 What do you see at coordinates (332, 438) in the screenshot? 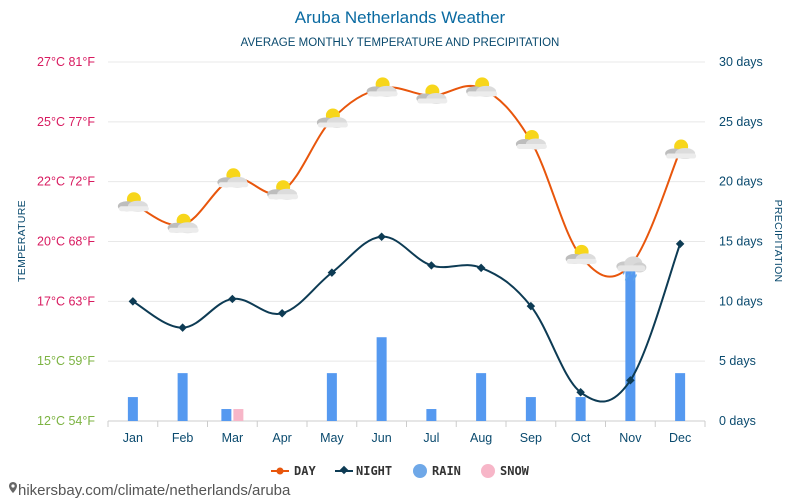
I see `month-label: May` at bounding box center [332, 438].